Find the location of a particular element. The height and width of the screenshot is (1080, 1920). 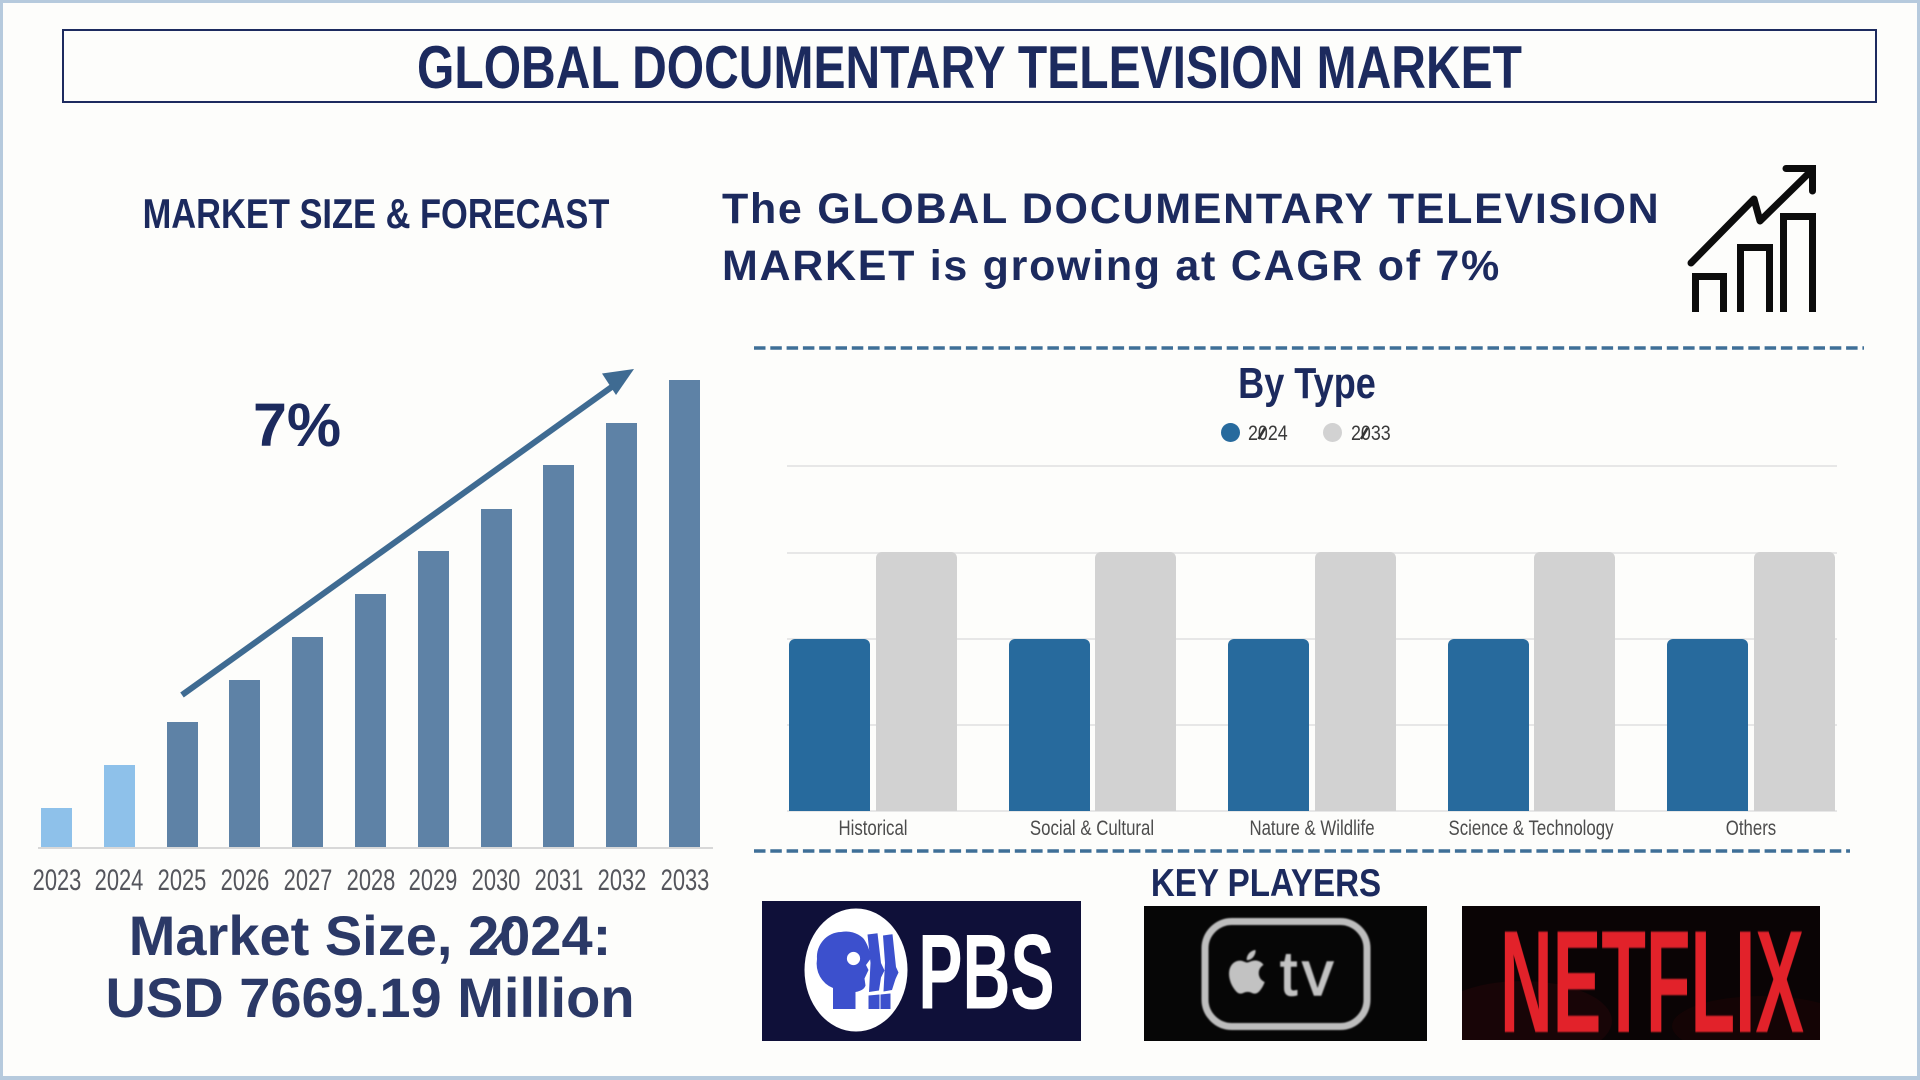

svg-text: PBS is located at coordinates (986, 971).